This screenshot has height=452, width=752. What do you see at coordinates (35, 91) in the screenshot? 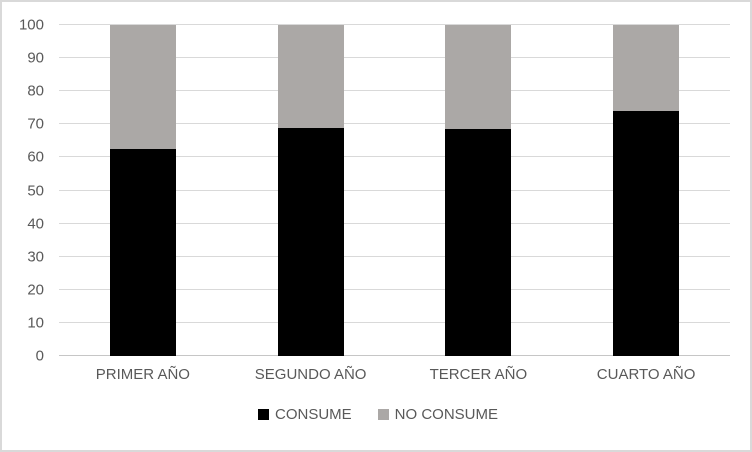
I see `y-tick-label: 80` at bounding box center [35, 91].